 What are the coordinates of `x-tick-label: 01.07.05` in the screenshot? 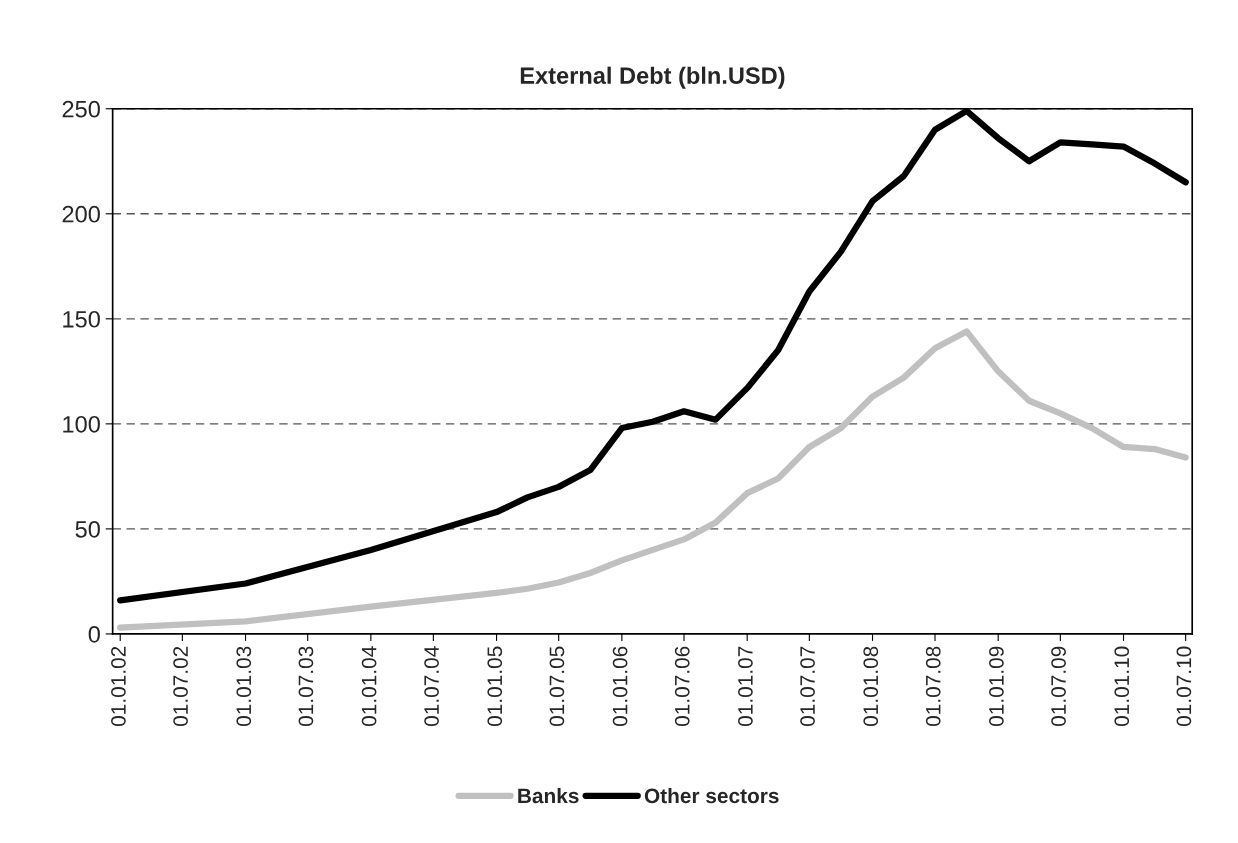 It's located at (557, 686).